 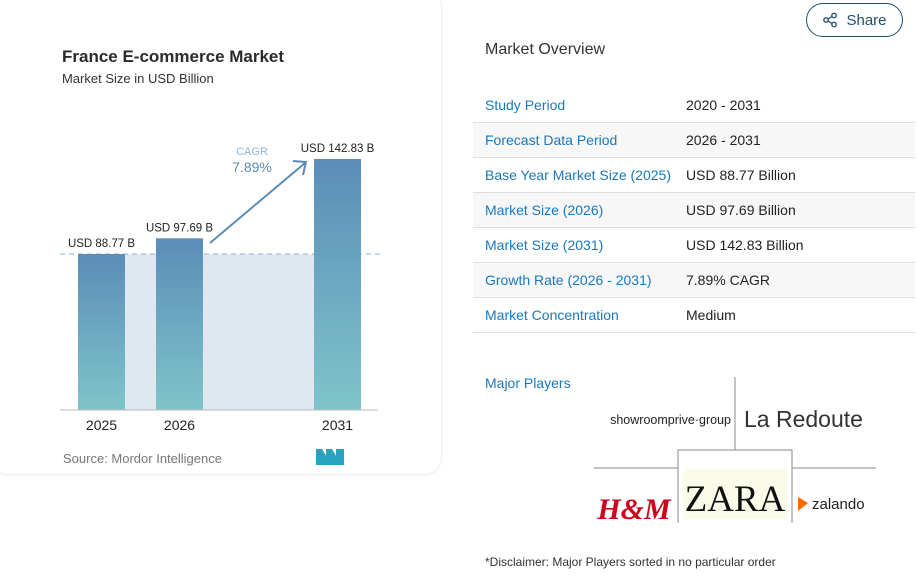 I want to click on major-players-label: Major Players, so click(x=528, y=383).